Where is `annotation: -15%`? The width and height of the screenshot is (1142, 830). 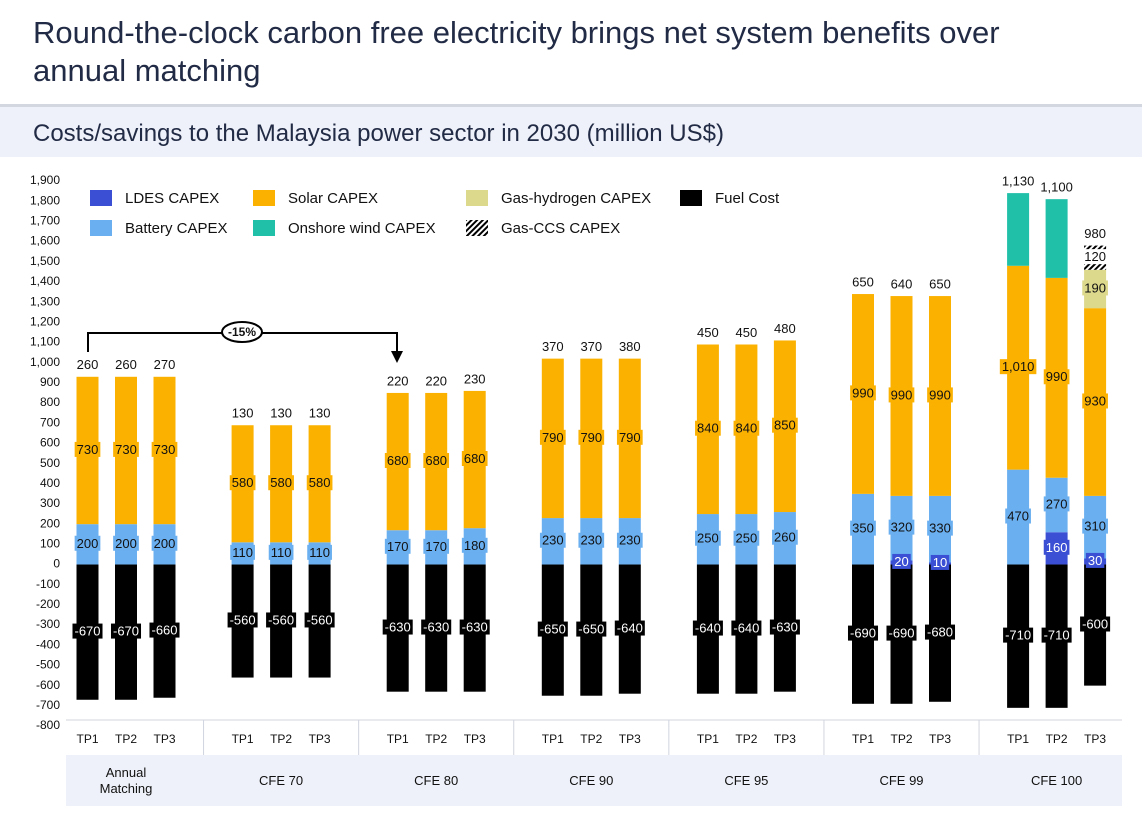
annotation: -15% is located at coordinates (242, 332).